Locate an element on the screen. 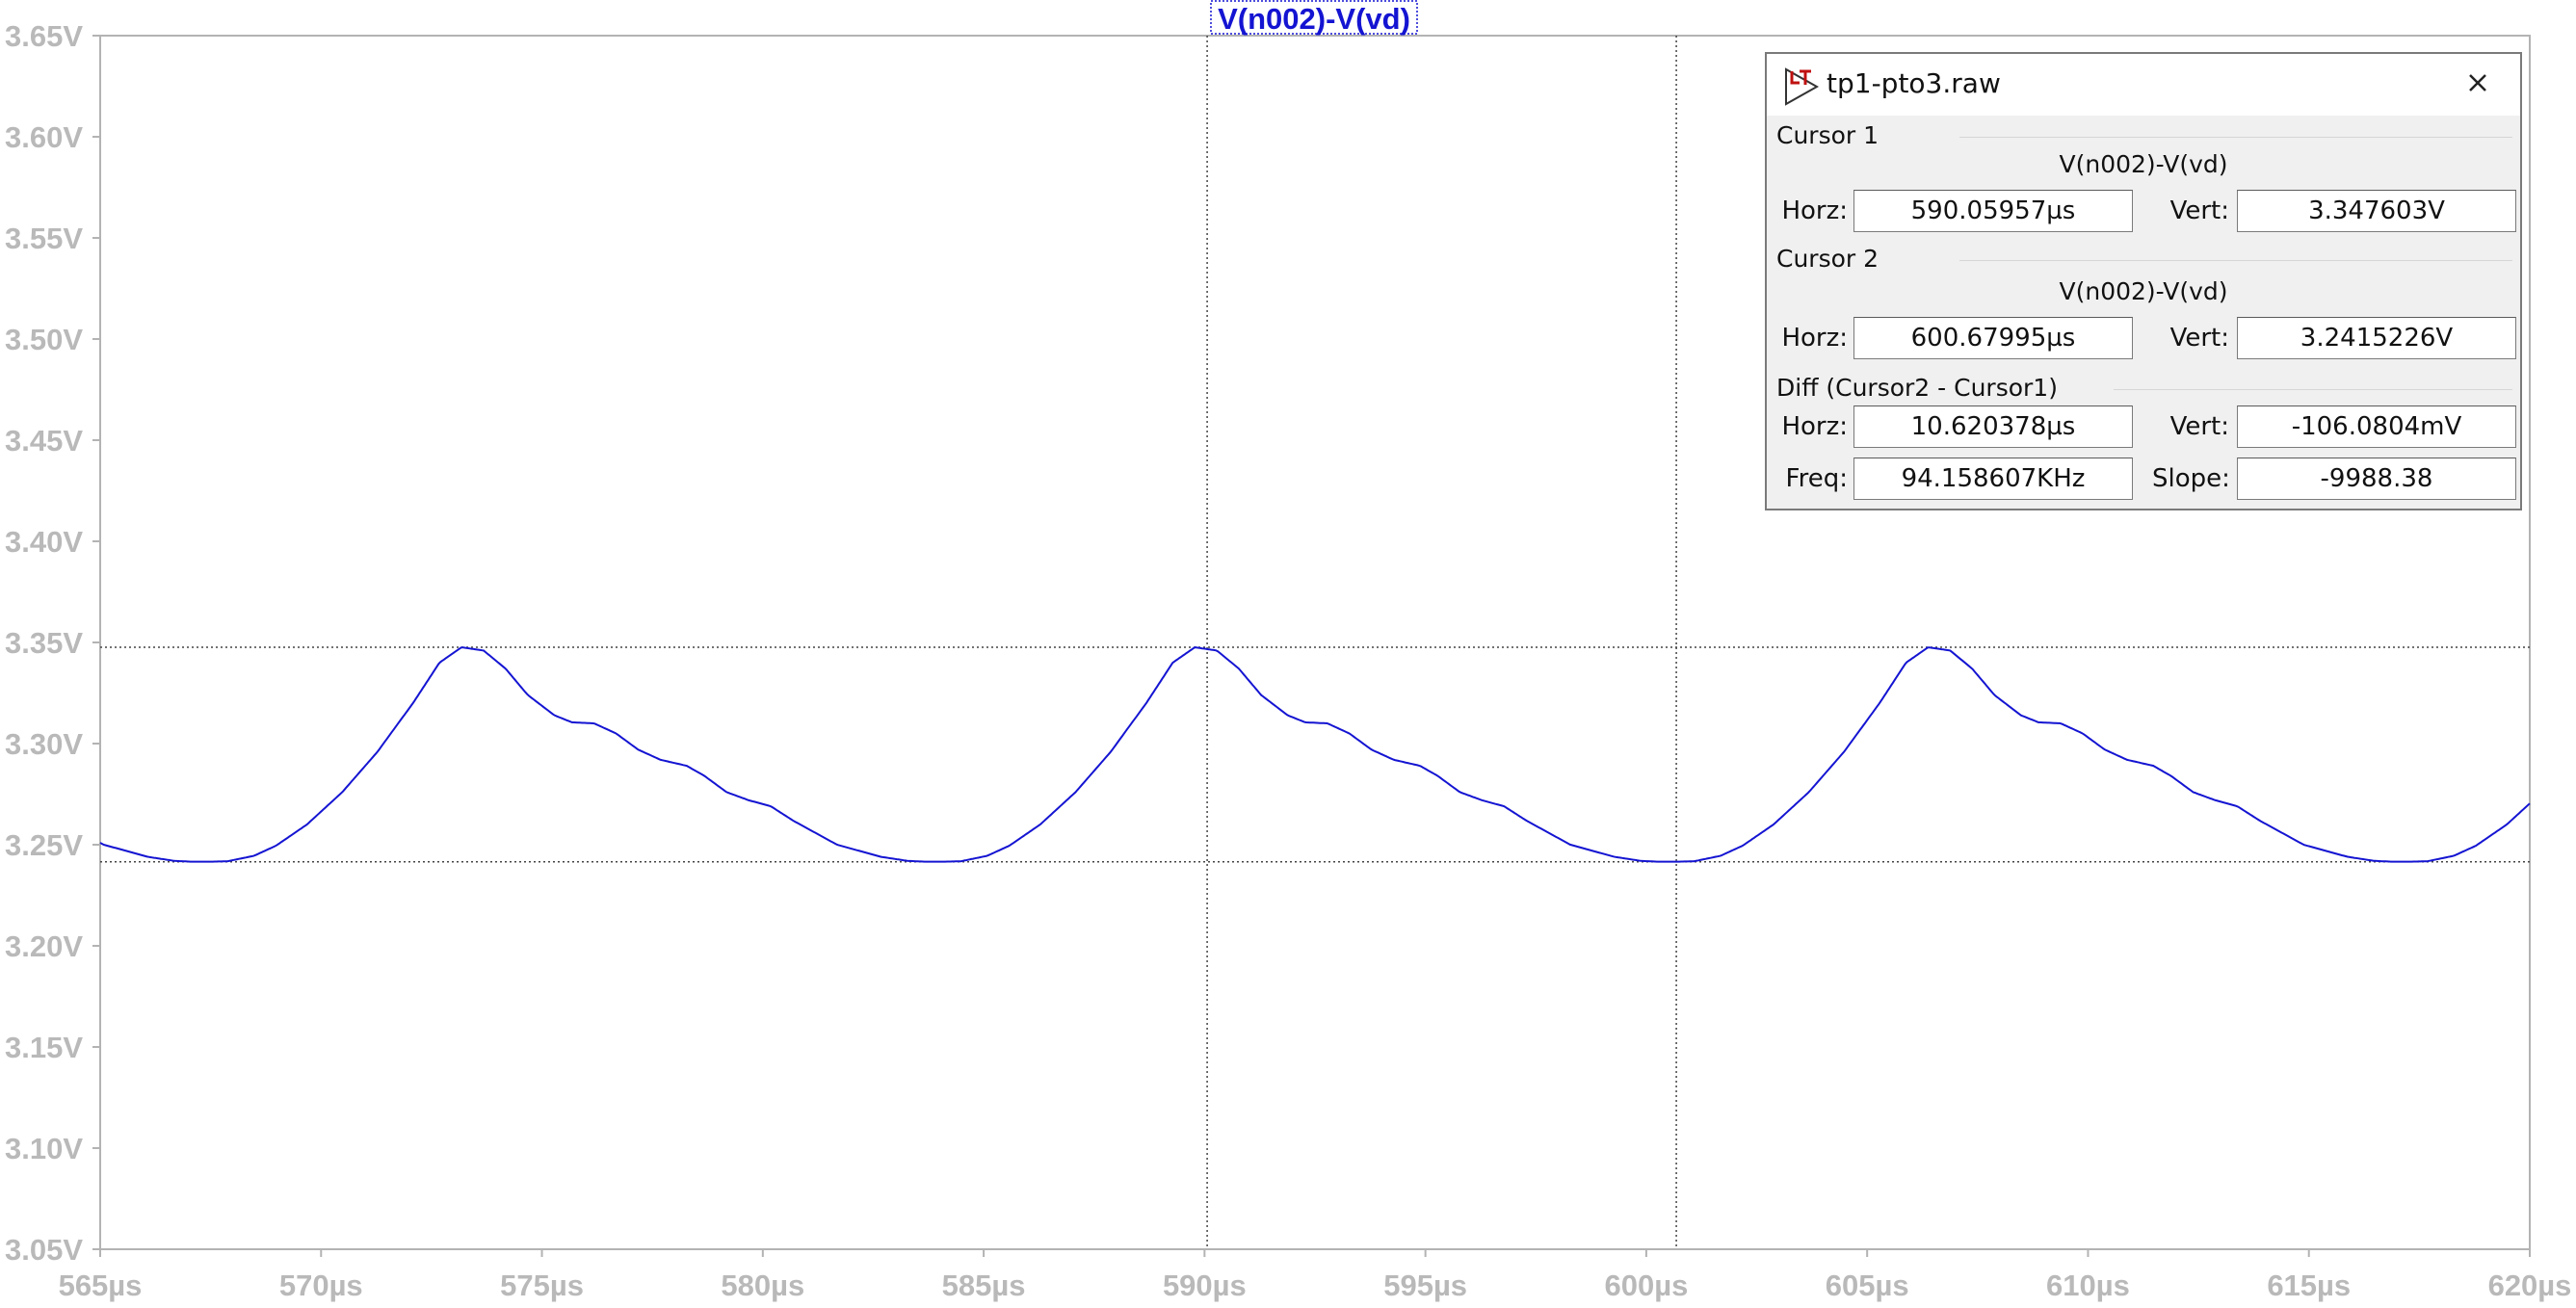  x-tick-label: 570µs is located at coordinates (321, 1285).